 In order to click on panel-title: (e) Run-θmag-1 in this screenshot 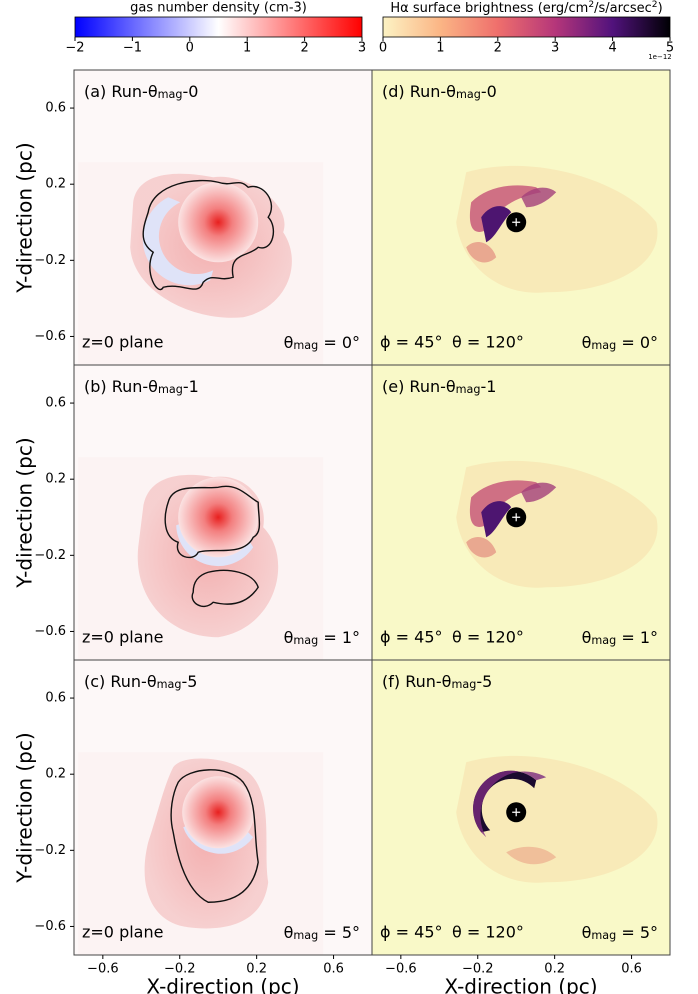, I will do `click(439, 387)`.